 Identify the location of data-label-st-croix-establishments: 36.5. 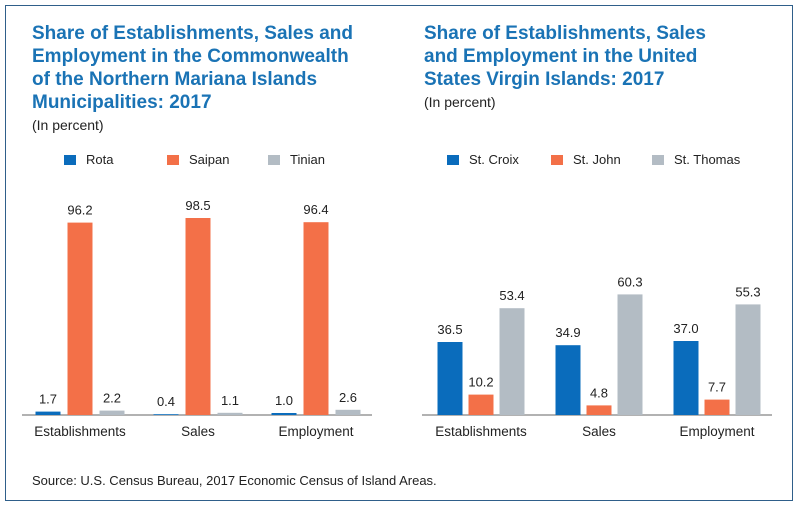
(449, 329).